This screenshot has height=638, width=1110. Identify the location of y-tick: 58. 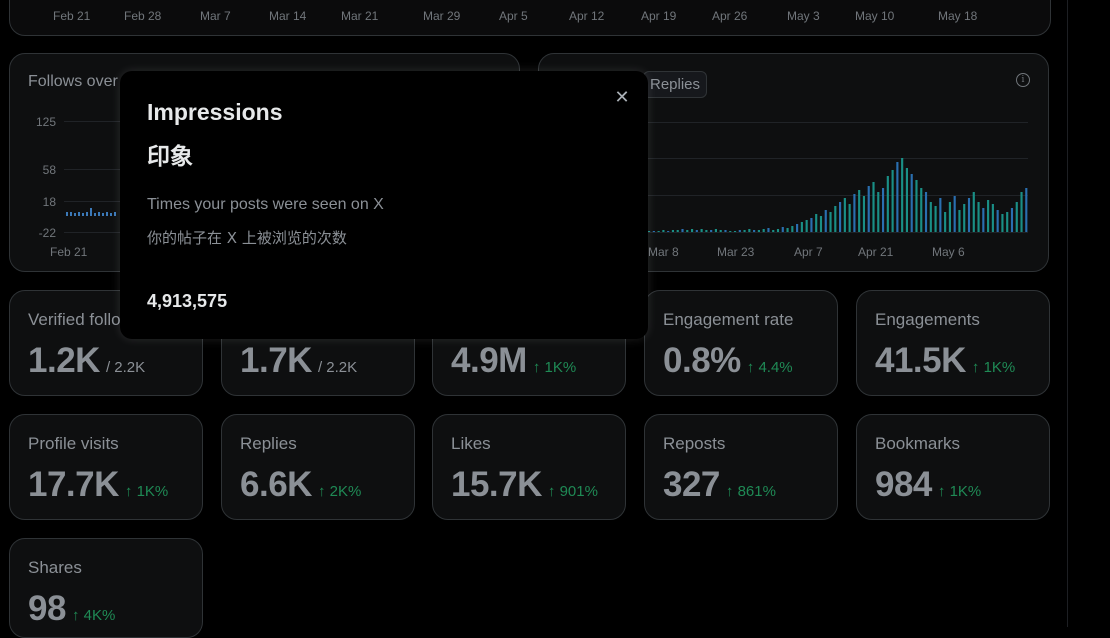
(49, 170).